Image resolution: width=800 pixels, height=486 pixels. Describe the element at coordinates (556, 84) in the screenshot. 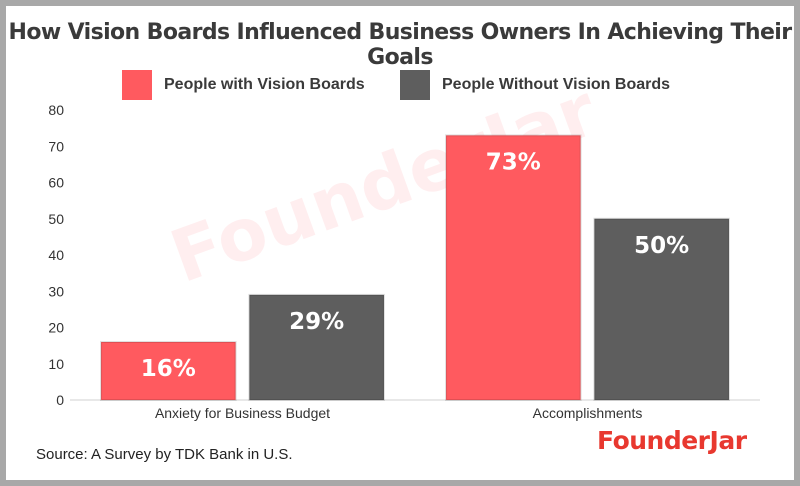

I see `legend-label-without: People Without Vision Boards` at that location.